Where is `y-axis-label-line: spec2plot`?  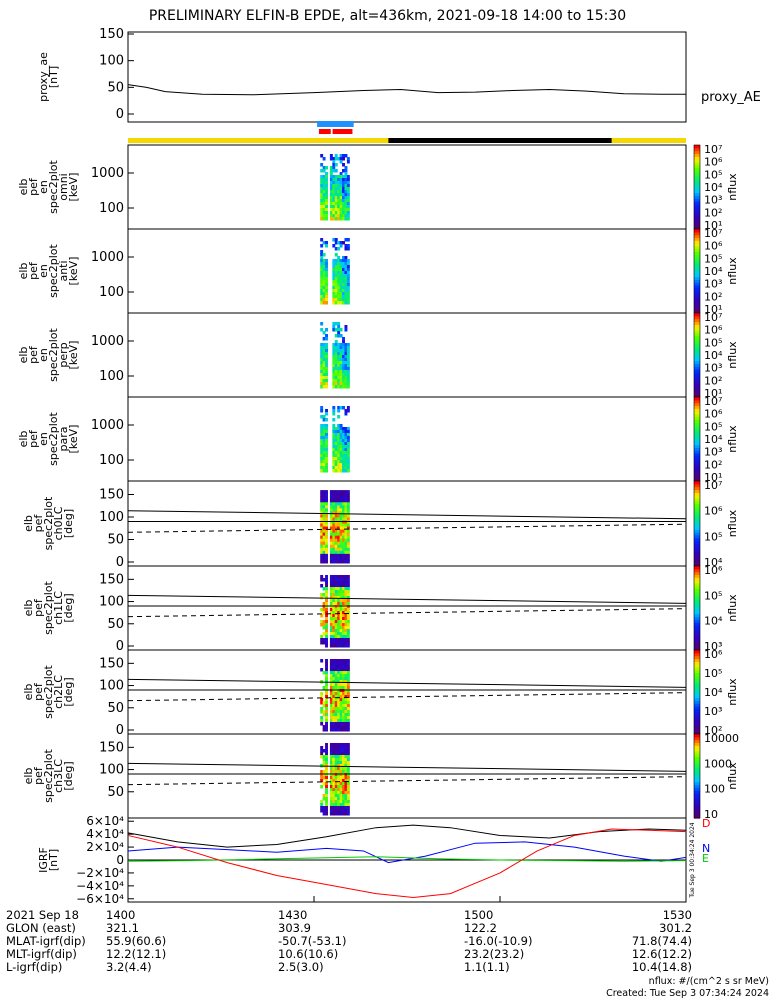 y-axis-label-line: spec2plot is located at coordinates (48, 608).